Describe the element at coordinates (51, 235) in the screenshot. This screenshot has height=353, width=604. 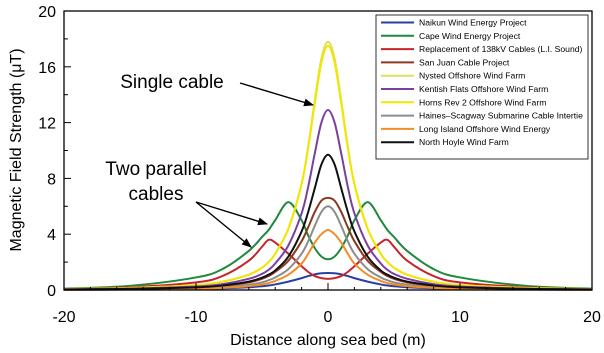
I see `y-tick-label: 4` at that location.